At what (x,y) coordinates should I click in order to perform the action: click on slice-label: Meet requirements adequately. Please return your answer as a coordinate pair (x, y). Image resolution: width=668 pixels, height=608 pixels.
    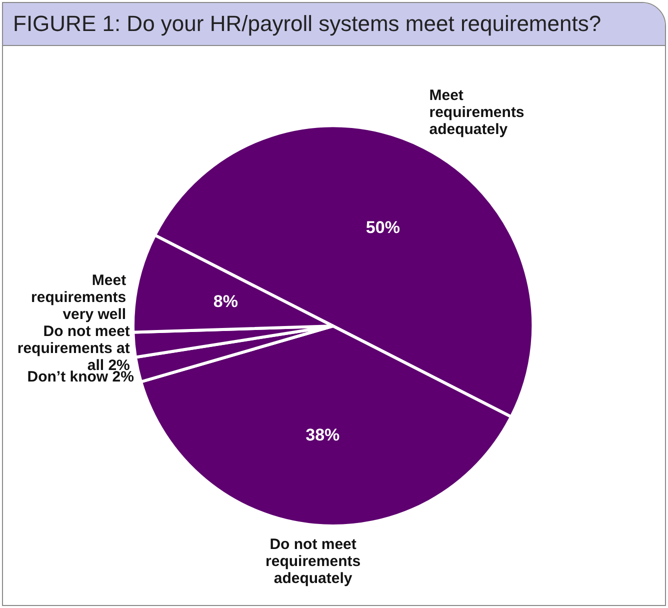
    Looking at the image, I should click on (476, 112).